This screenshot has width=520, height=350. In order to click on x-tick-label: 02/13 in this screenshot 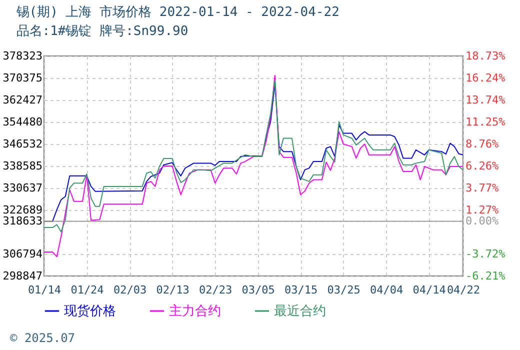, I will do `click(173, 290)`.